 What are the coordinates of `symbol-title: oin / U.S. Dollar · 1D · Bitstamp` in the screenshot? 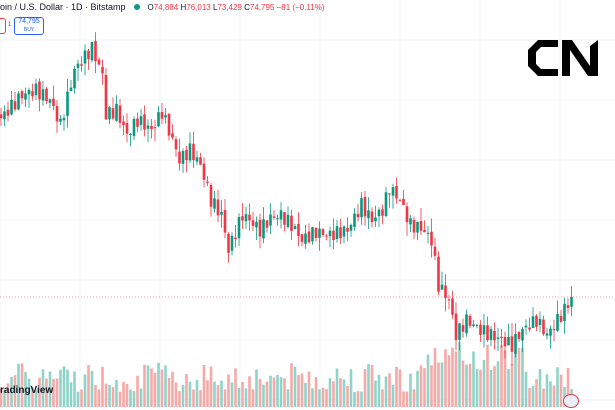 It's located at (63, 7).